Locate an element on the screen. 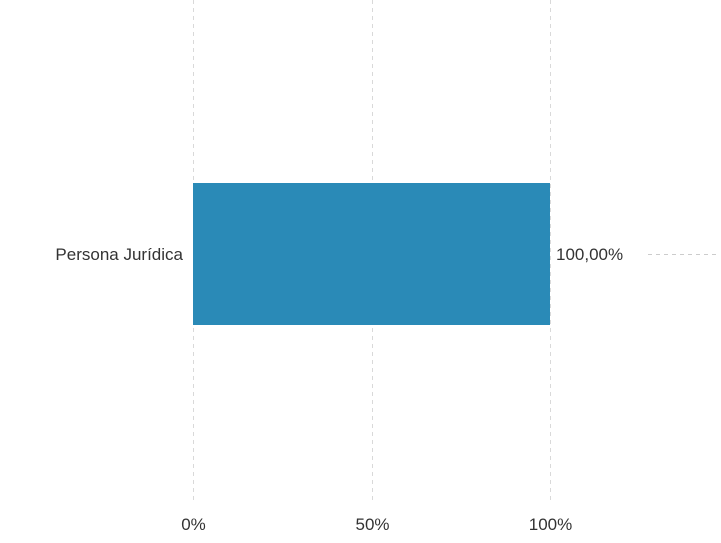  bars is located at coordinates (371, 254).